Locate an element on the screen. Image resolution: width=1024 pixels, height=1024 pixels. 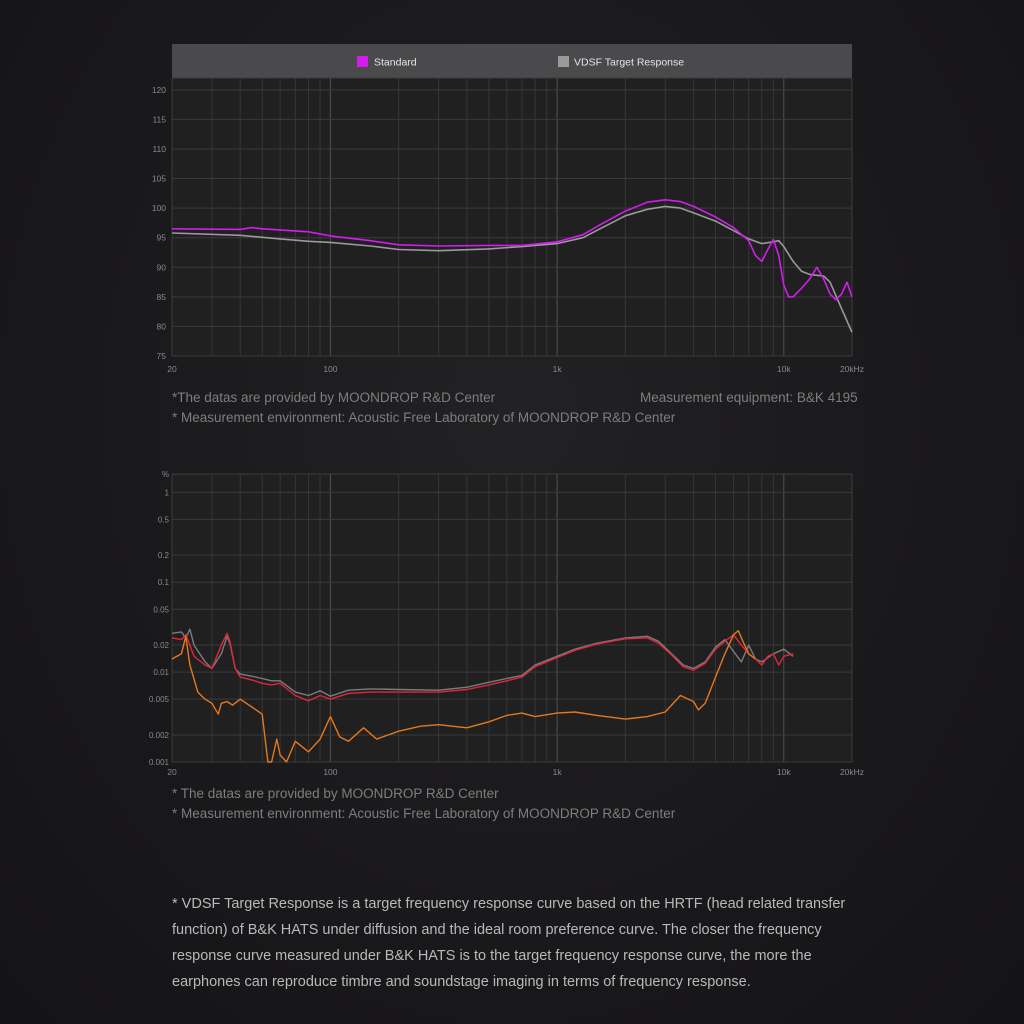
y-tick-label: 110 is located at coordinates (159, 149).